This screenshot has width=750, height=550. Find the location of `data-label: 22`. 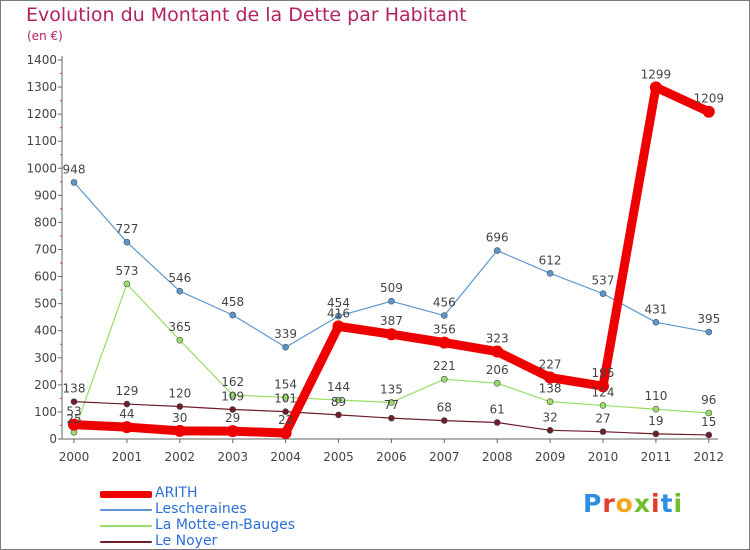

data-label: 22 is located at coordinates (285, 420).